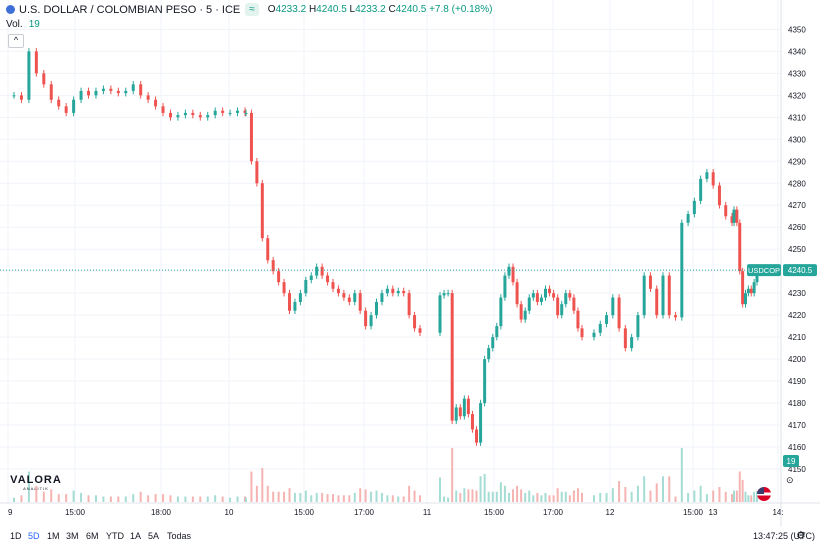 This screenshot has width=820, height=544. What do you see at coordinates (92, 536) in the screenshot?
I see `range-6m-button: 6M` at bounding box center [92, 536].